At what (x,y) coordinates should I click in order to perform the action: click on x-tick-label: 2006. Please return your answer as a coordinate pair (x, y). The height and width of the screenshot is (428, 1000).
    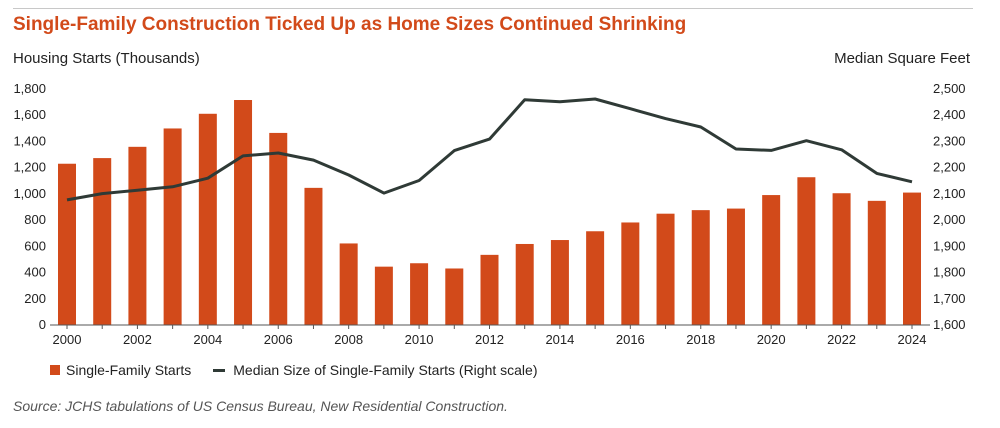
    Looking at the image, I should click on (278, 339).